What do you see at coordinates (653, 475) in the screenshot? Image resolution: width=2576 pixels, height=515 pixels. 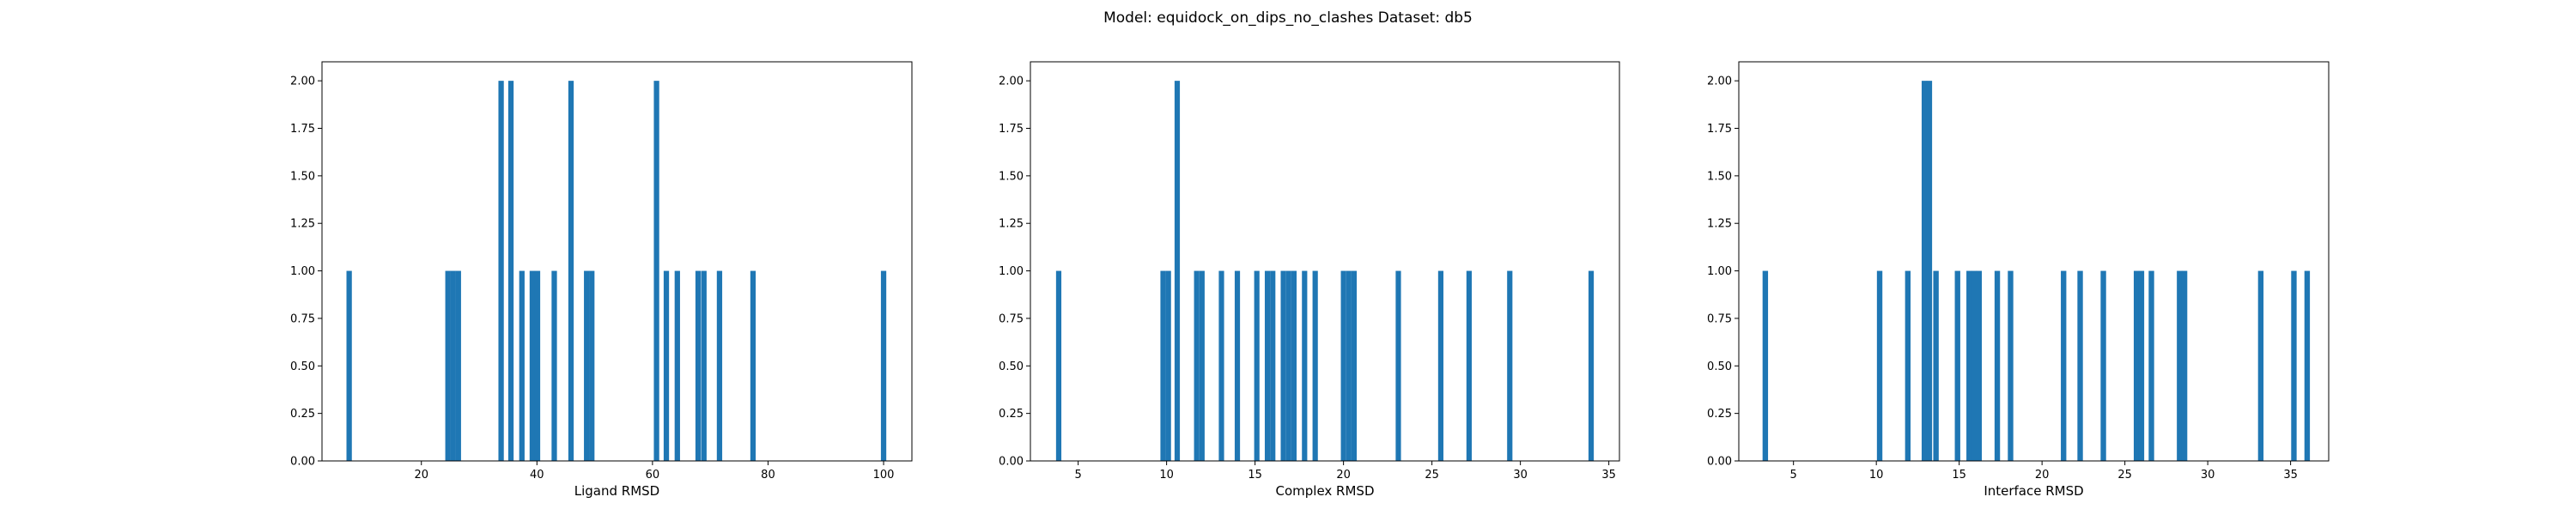 I see `x-tick-label: 60` at bounding box center [653, 475].